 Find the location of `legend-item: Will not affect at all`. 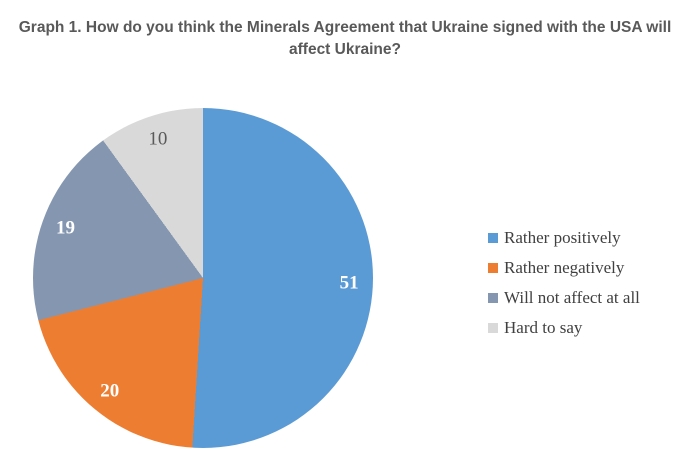

legend-item: Will not affect at all is located at coordinates (564, 298).